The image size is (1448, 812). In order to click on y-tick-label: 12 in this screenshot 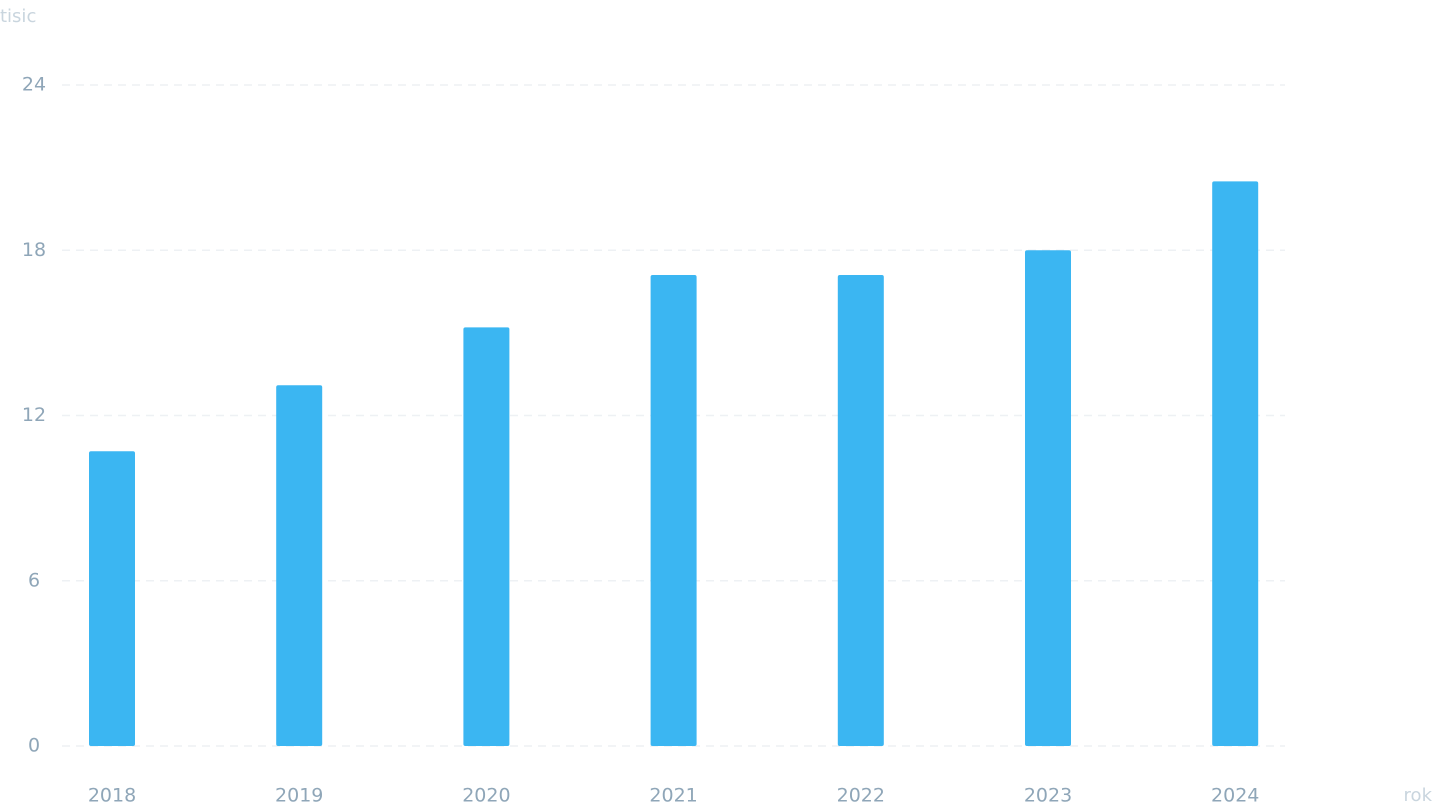, I will do `click(34, 415)`.